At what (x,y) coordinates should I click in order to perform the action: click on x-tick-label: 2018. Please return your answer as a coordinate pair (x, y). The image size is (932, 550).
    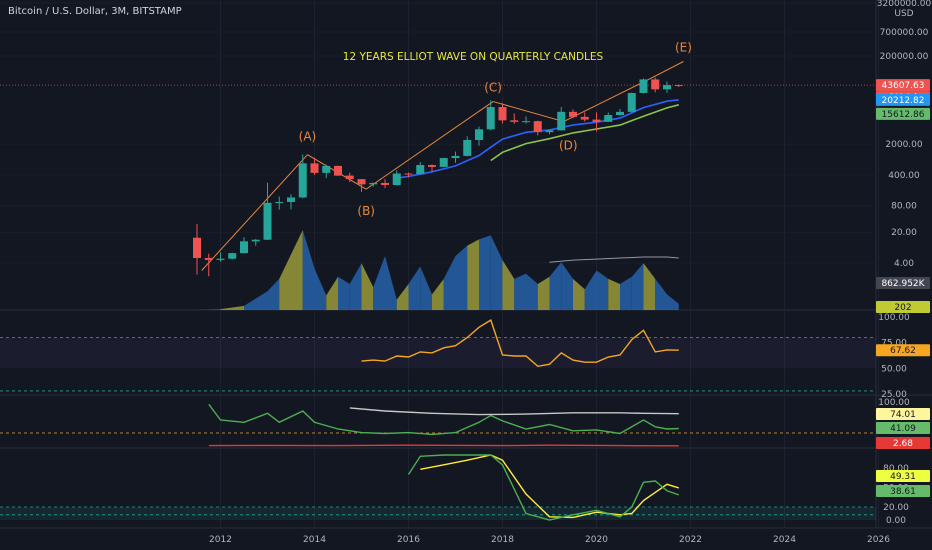
    Looking at the image, I should click on (502, 540).